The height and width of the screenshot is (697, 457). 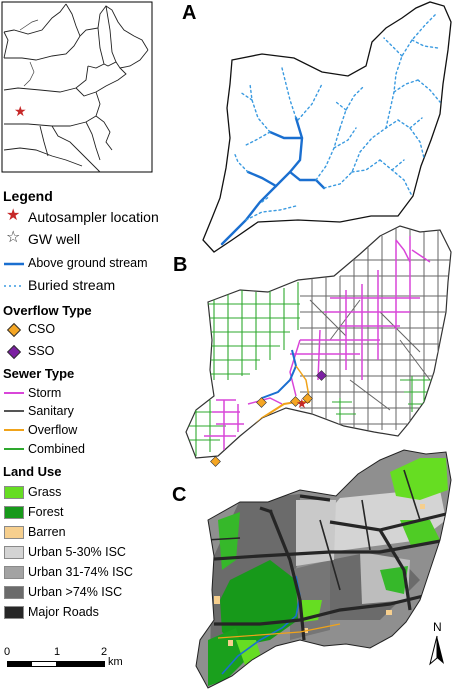 I want to click on autosampler-legend-label: Autosampler location, so click(x=93, y=217).